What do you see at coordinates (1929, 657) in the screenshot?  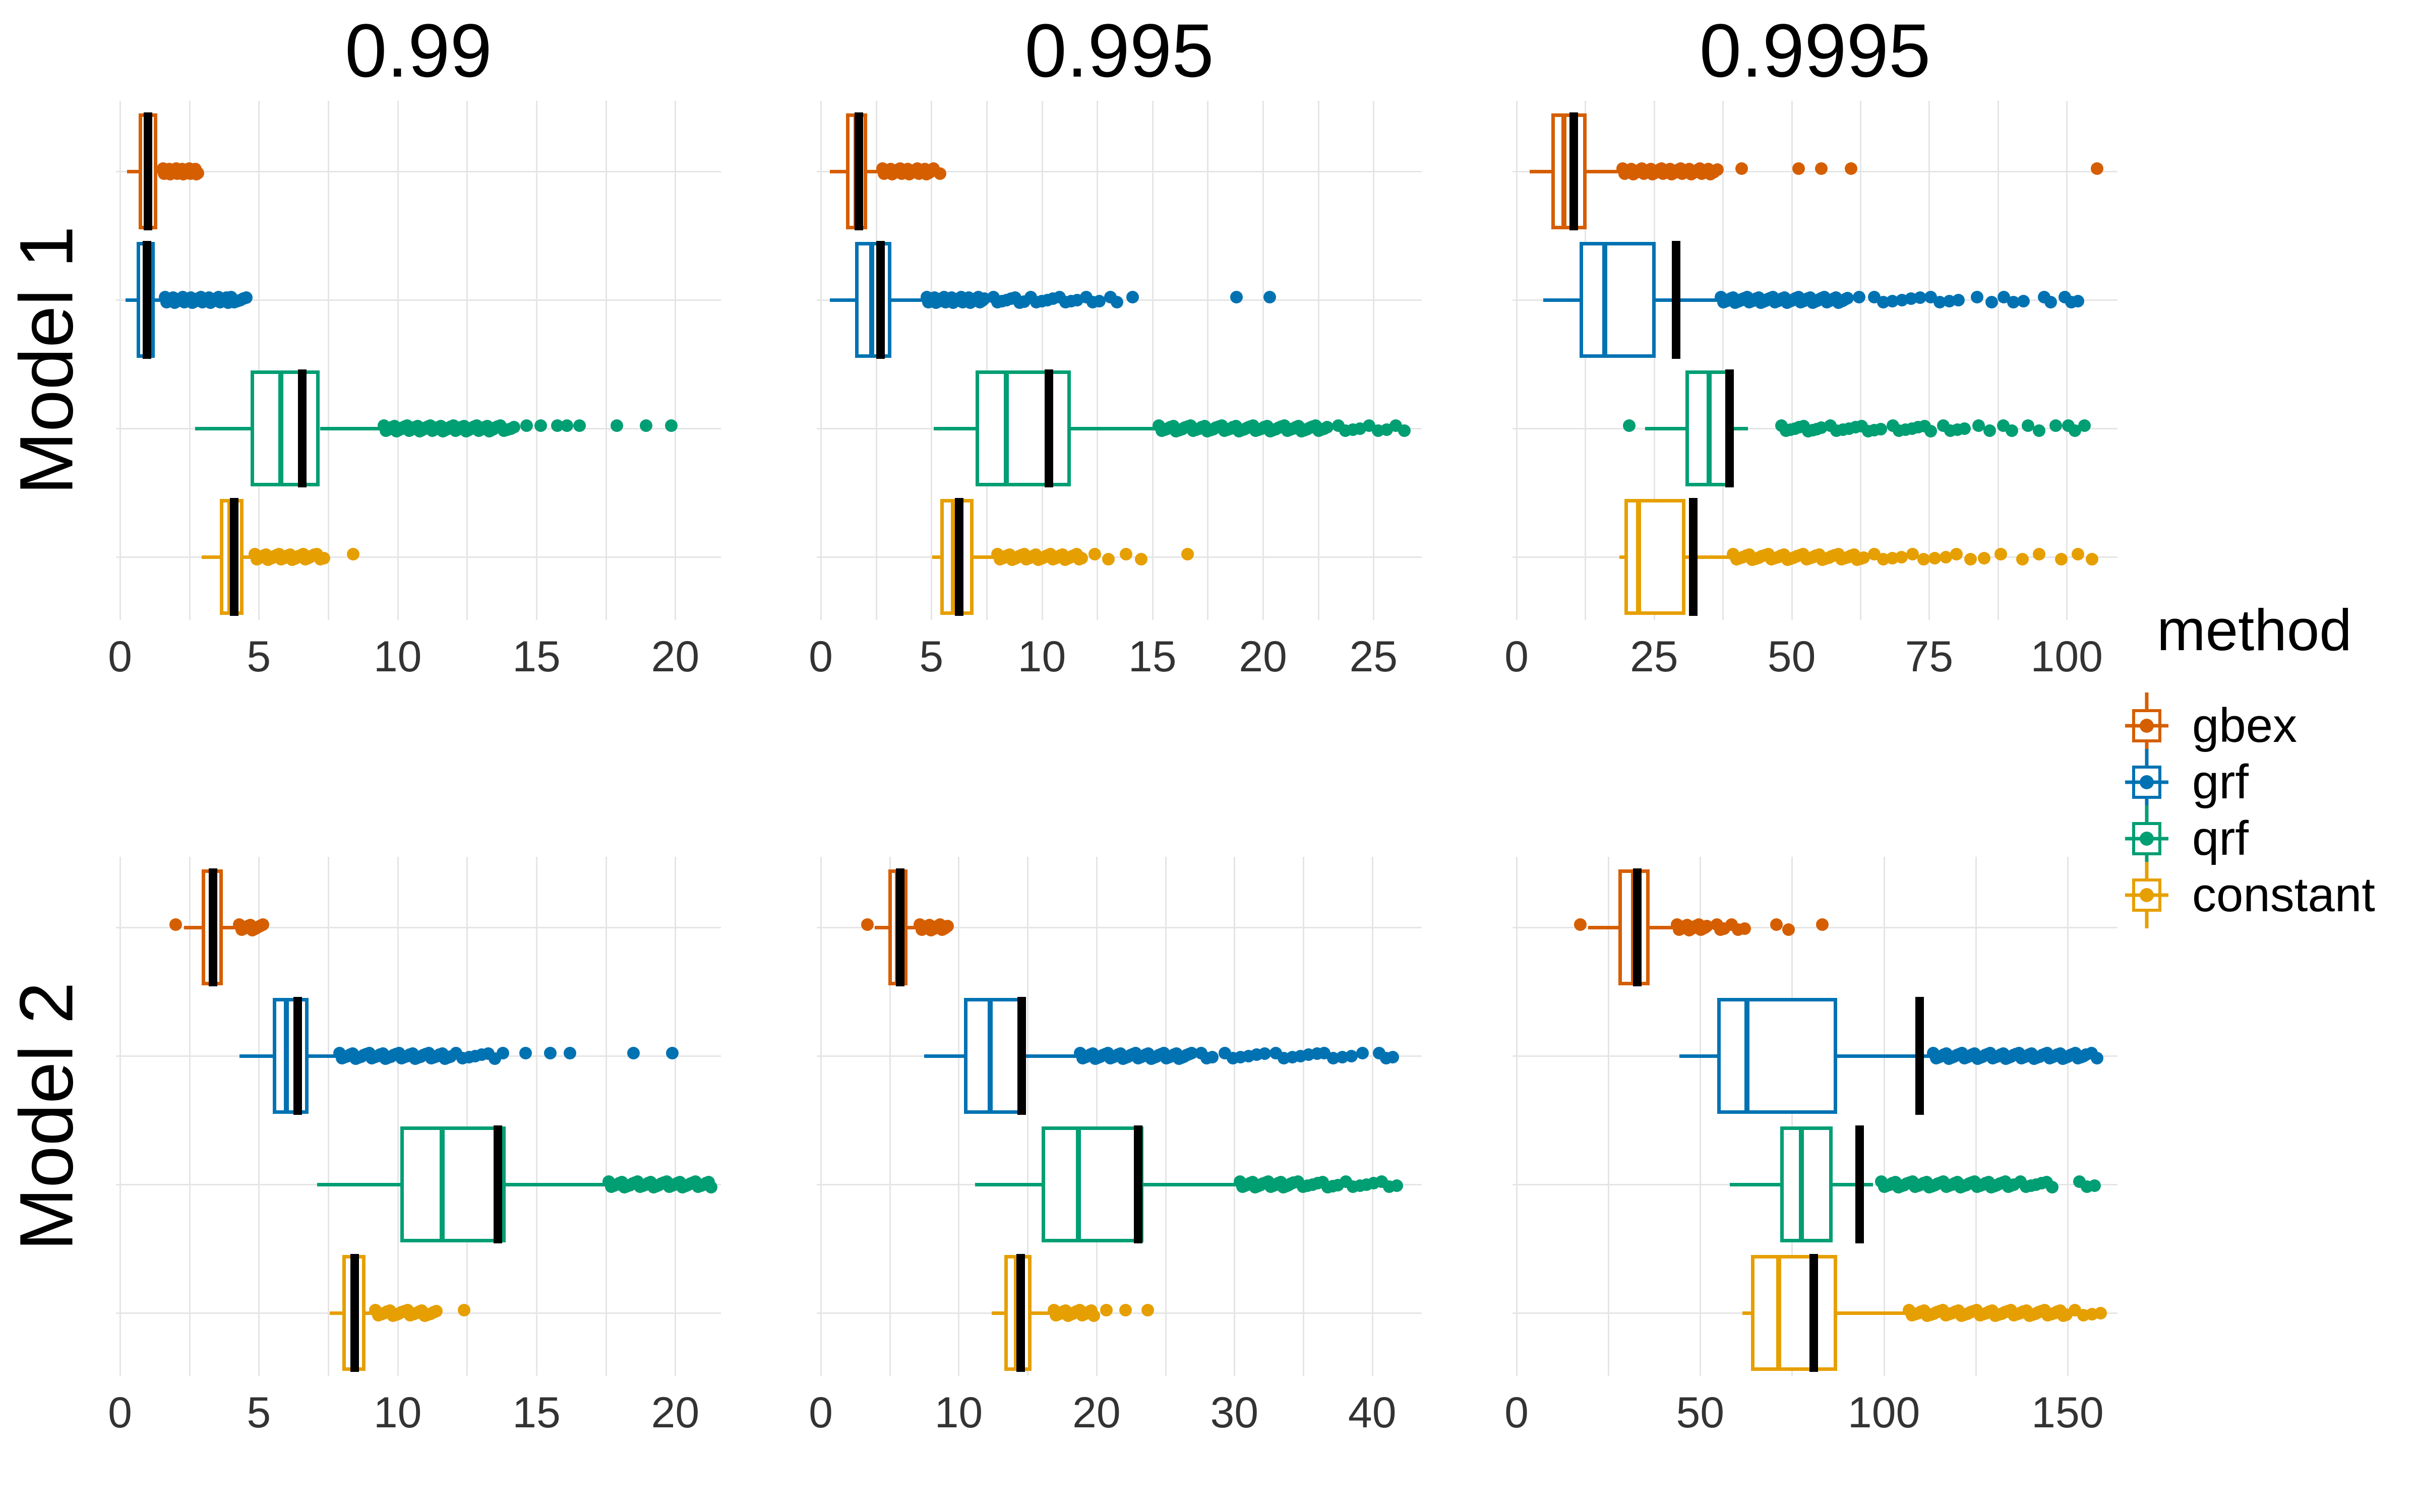 I see `x-tick-label: 75` at bounding box center [1929, 657].